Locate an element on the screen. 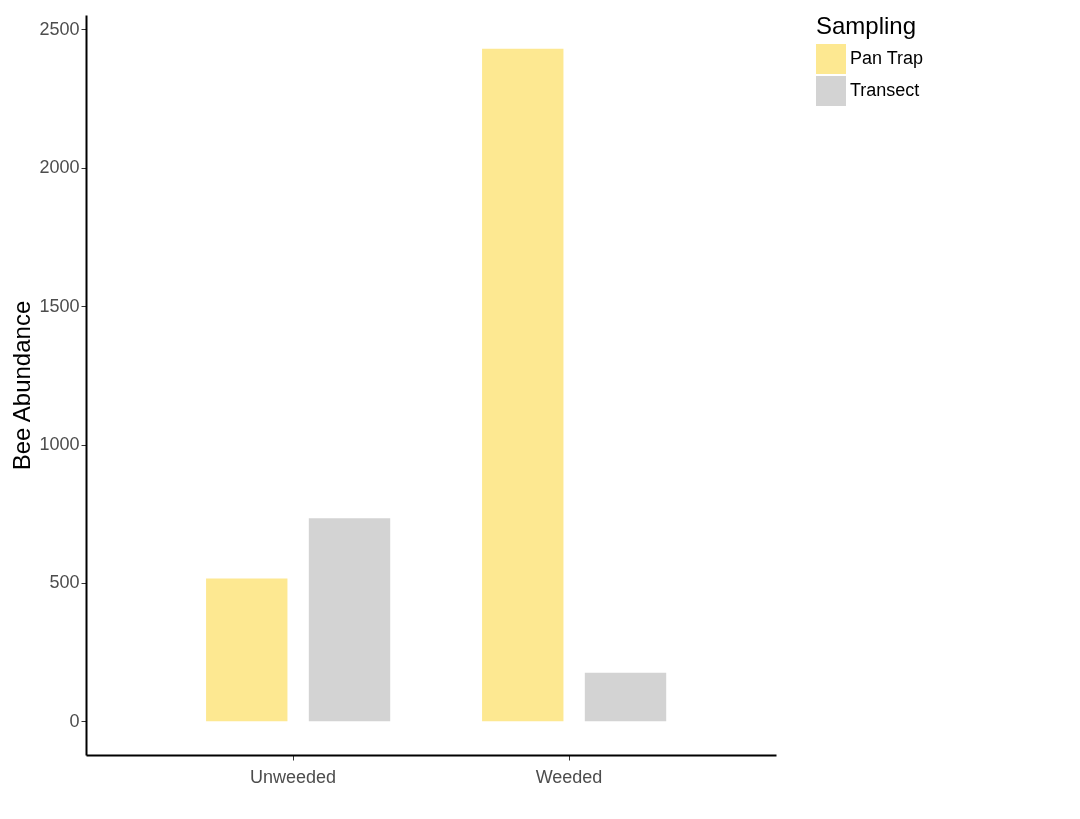 The image size is (1080, 819). y-axis-title: Bee Abundance is located at coordinates (22, 385).